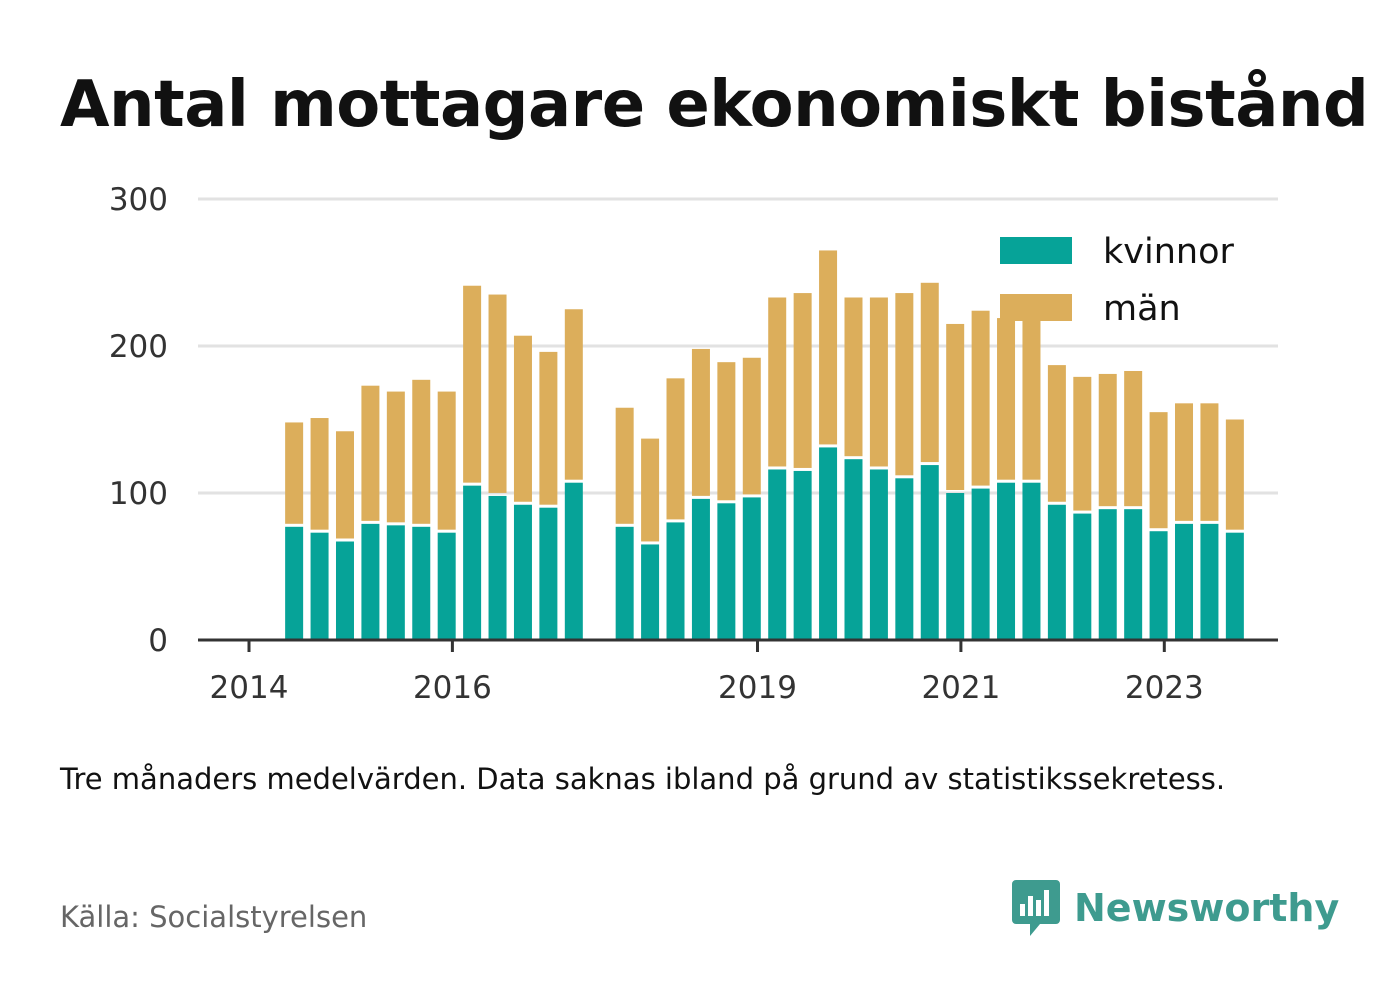 The image size is (1382, 999). What do you see at coordinates (446, 460) in the screenshot?
I see `bar-man-2015-Q4` at bounding box center [446, 460].